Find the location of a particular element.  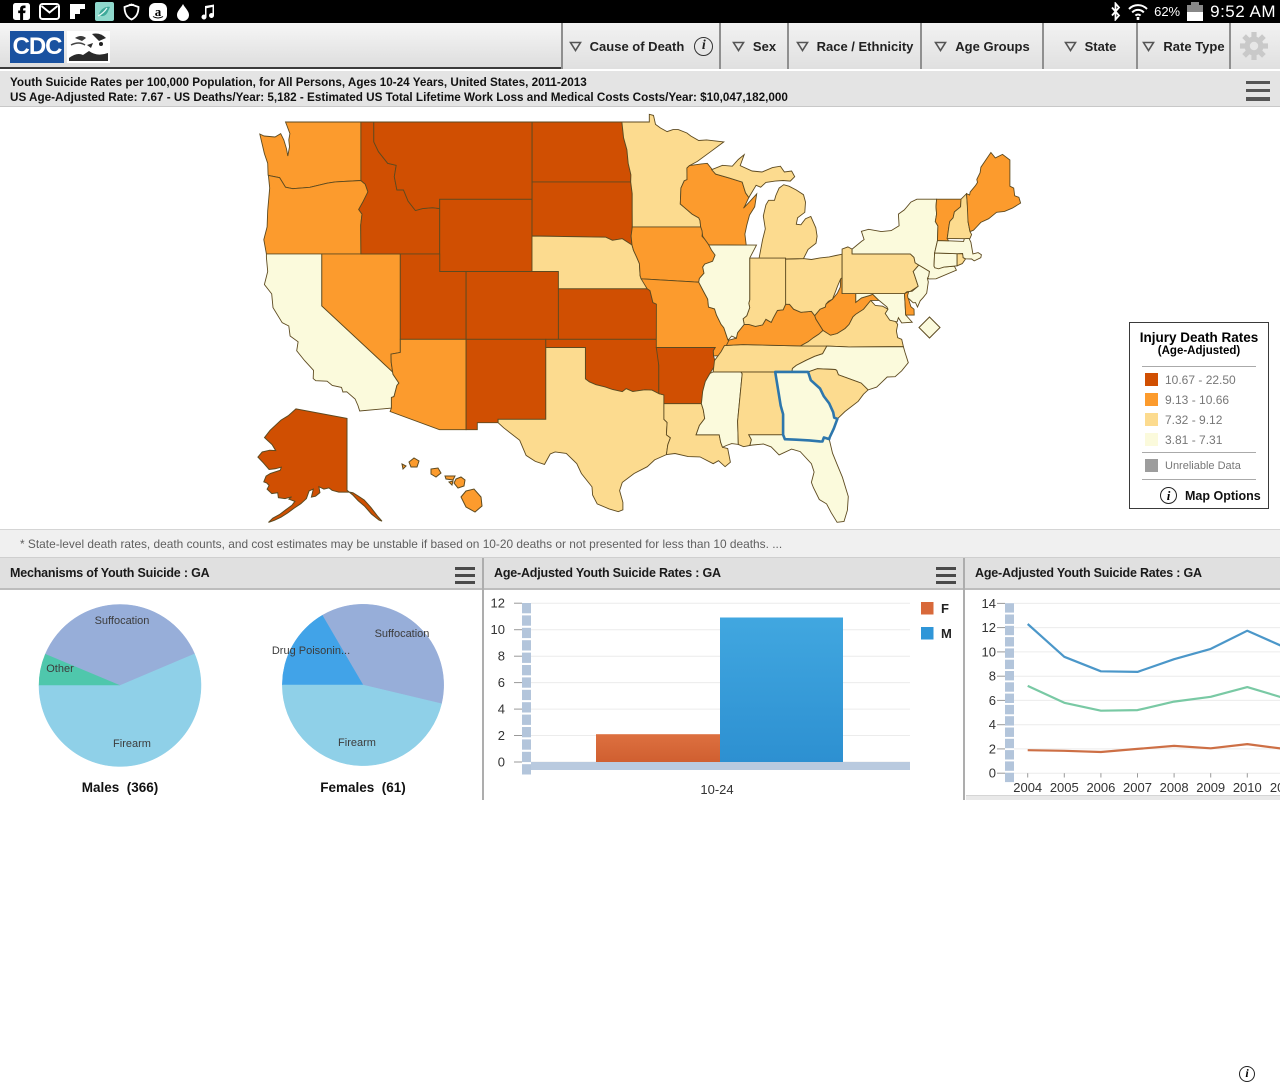

svg-text: 2004 is located at coordinates (1027, 787).